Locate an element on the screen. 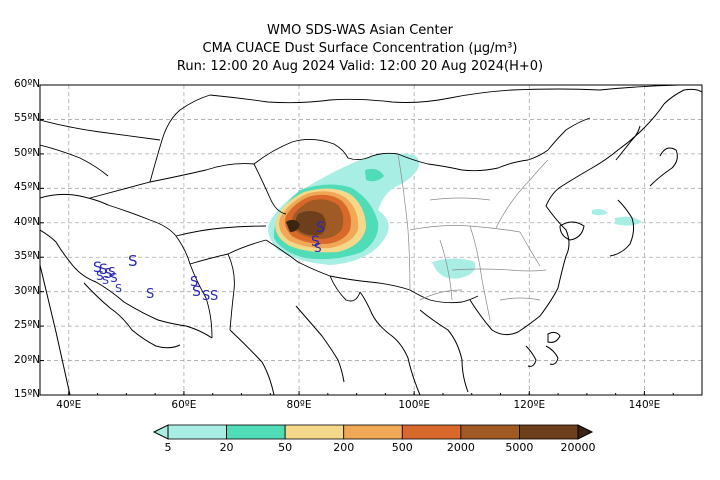  lon-label: 120ºE is located at coordinates (529, 405).